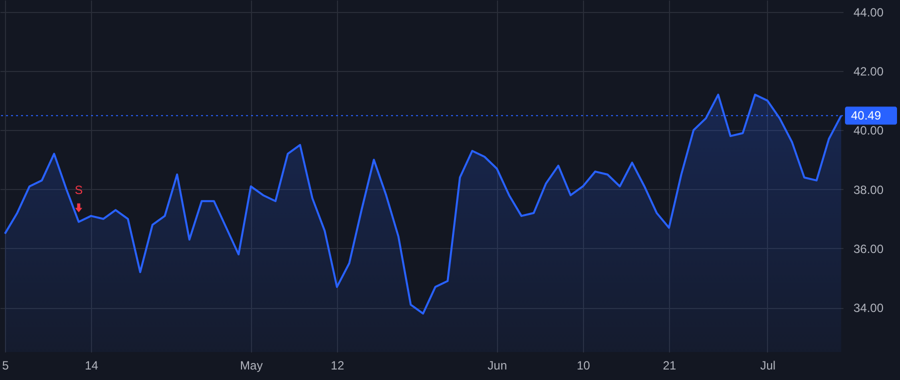 This screenshot has width=900, height=380. I want to click on y-tick-label: 34.00, so click(869, 308).